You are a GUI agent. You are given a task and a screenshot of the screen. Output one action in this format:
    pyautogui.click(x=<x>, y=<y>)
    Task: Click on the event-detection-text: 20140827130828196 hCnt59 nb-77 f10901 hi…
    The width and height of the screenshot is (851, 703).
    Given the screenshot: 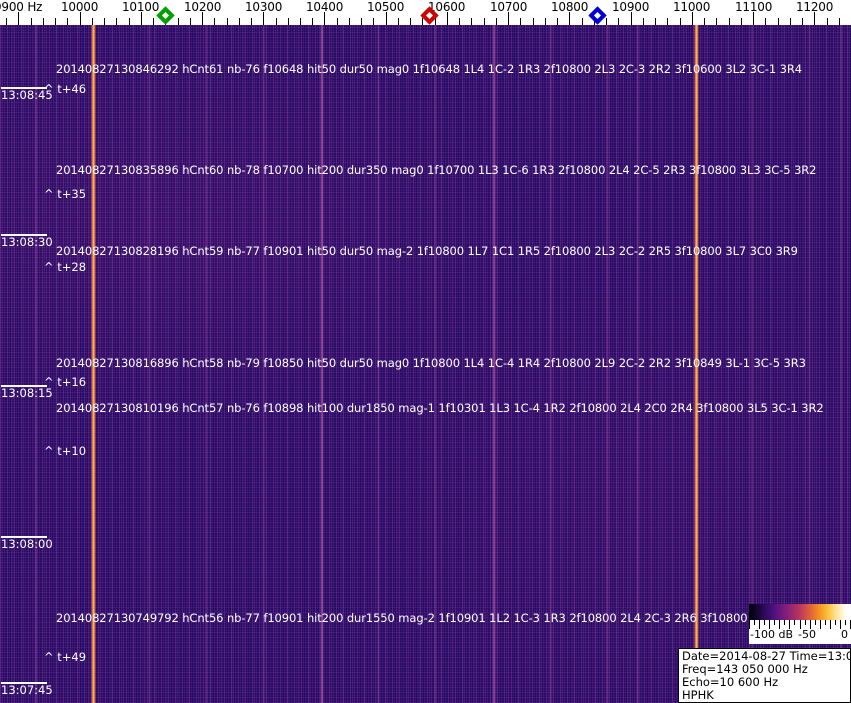 What is the action you would take?
    pyautogui.click(x=427, y=251)
    